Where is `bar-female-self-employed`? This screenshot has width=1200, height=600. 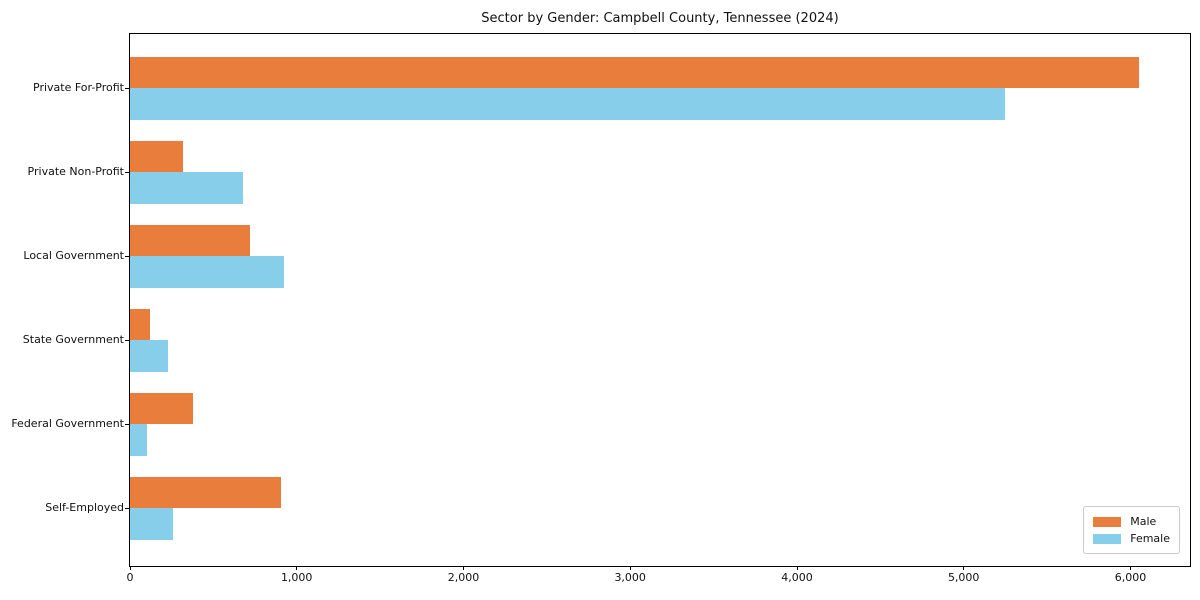
bar-female-self-employed is located at coordinates (152, 524).